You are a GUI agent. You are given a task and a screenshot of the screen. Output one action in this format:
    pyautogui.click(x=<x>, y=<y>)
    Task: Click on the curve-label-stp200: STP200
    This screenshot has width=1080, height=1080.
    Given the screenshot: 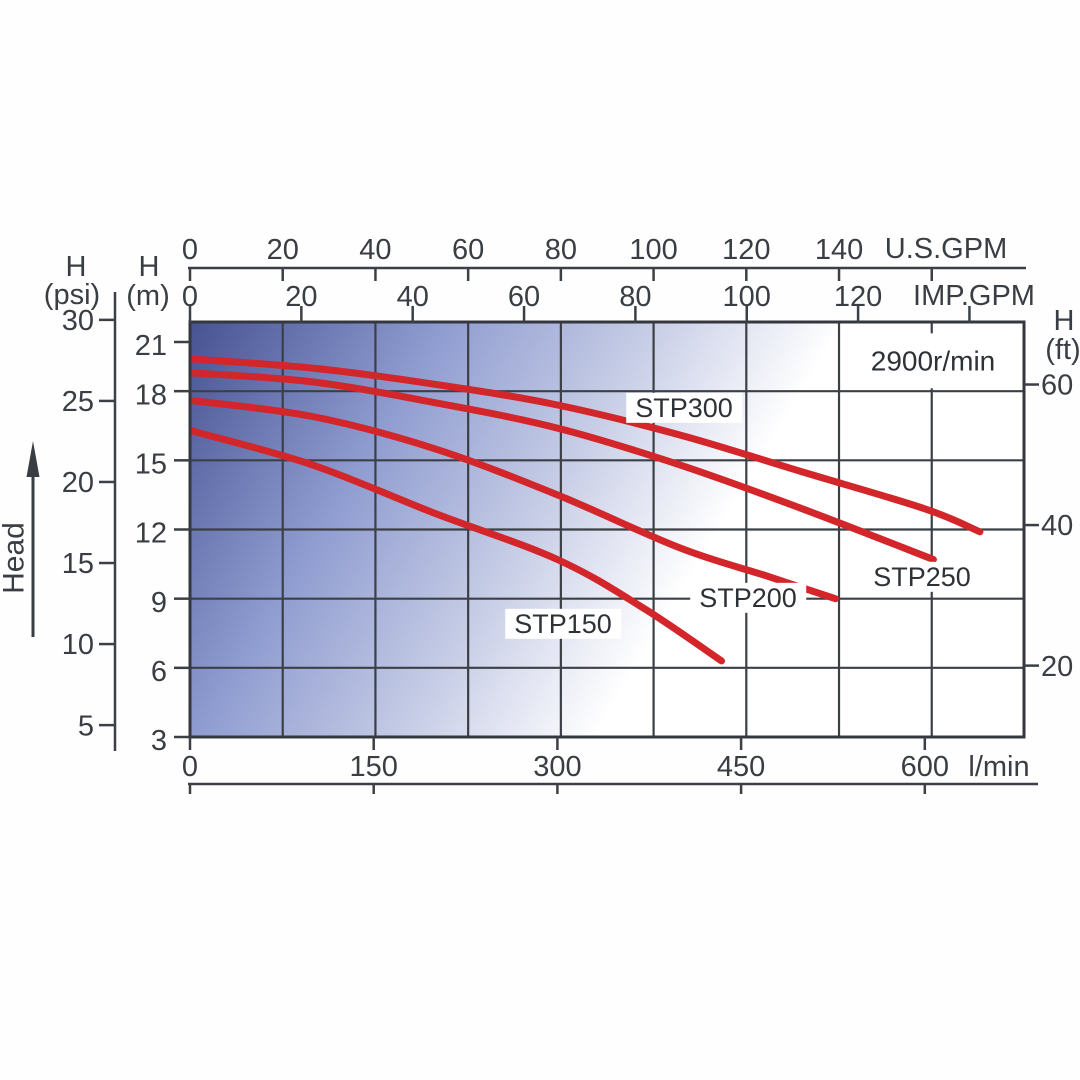 What is the action you would take?
    pyautogui.click(x=748, y=598)
    